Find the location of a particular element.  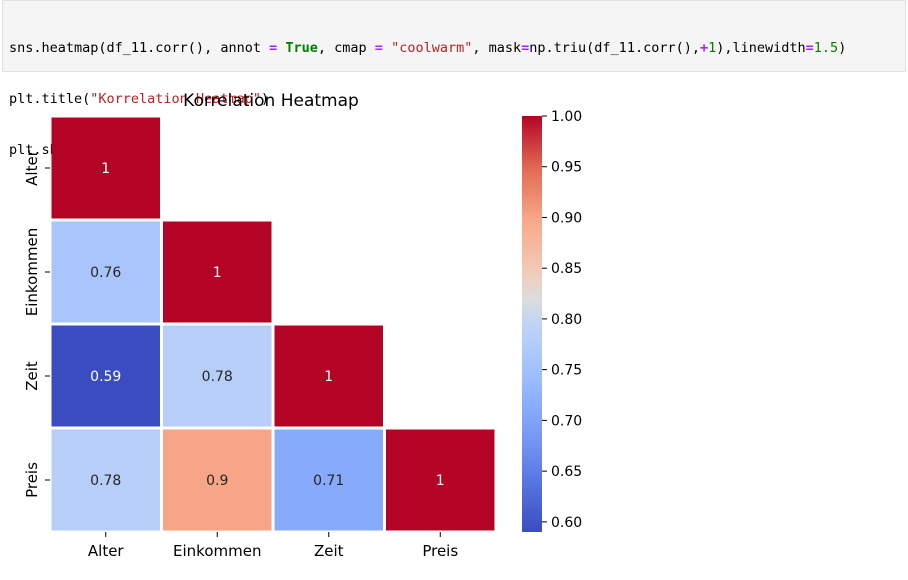

x-tick-label: Preis is located at coordinates (440, 551).